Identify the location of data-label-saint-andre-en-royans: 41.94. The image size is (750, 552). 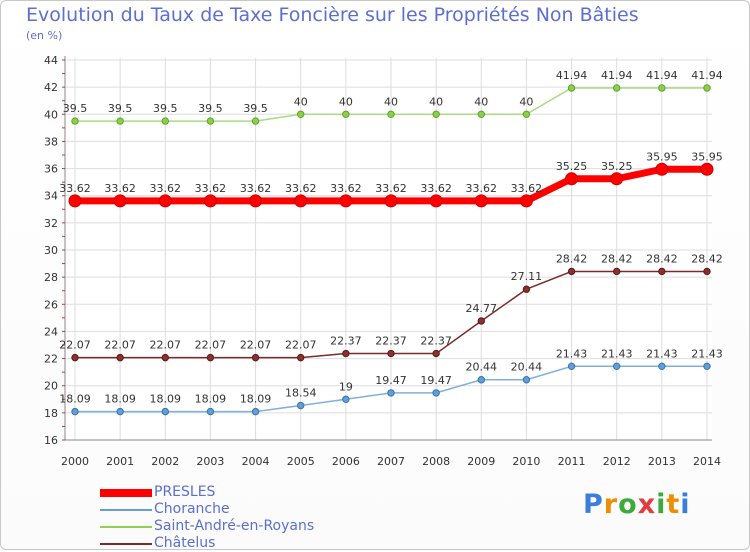
(617, 75).